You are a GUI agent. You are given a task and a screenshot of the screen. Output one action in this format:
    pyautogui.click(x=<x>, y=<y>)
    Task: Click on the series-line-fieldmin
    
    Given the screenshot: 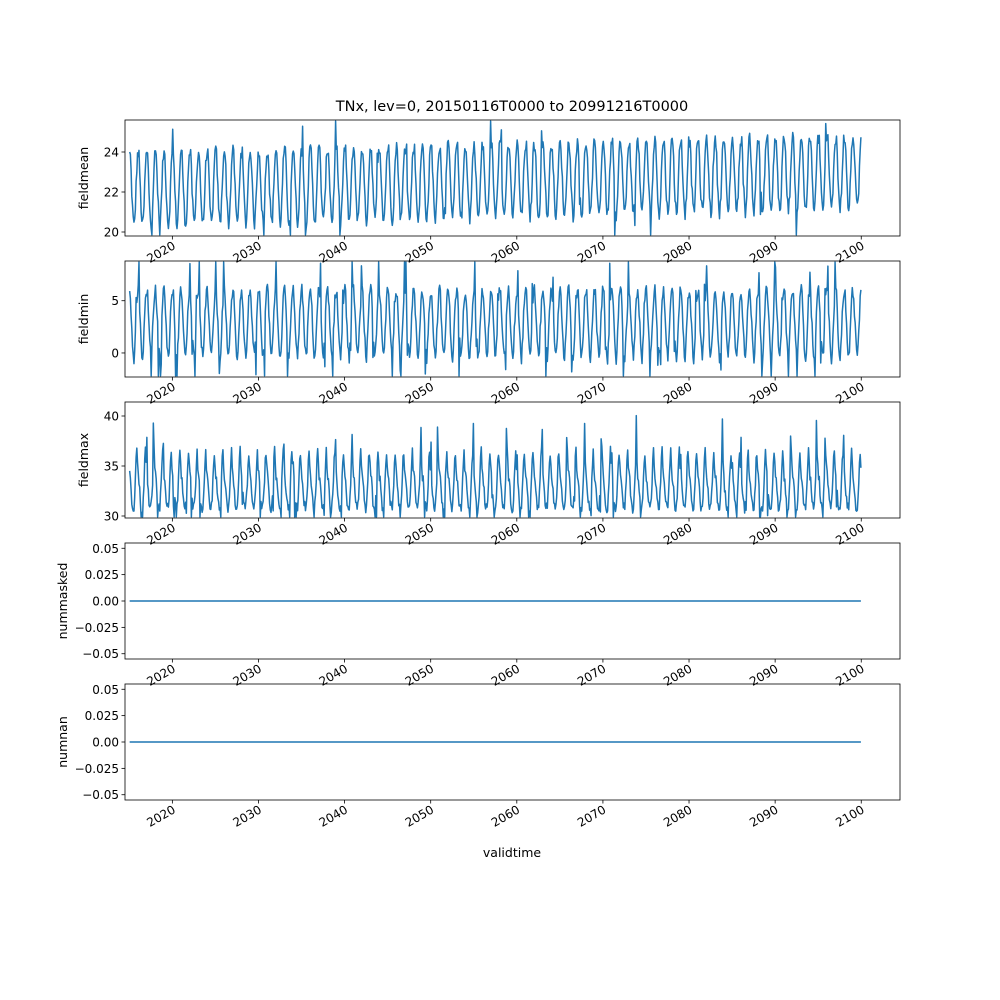 What is the action you would take?
    pyautogui.click(x=495, y=319)
    